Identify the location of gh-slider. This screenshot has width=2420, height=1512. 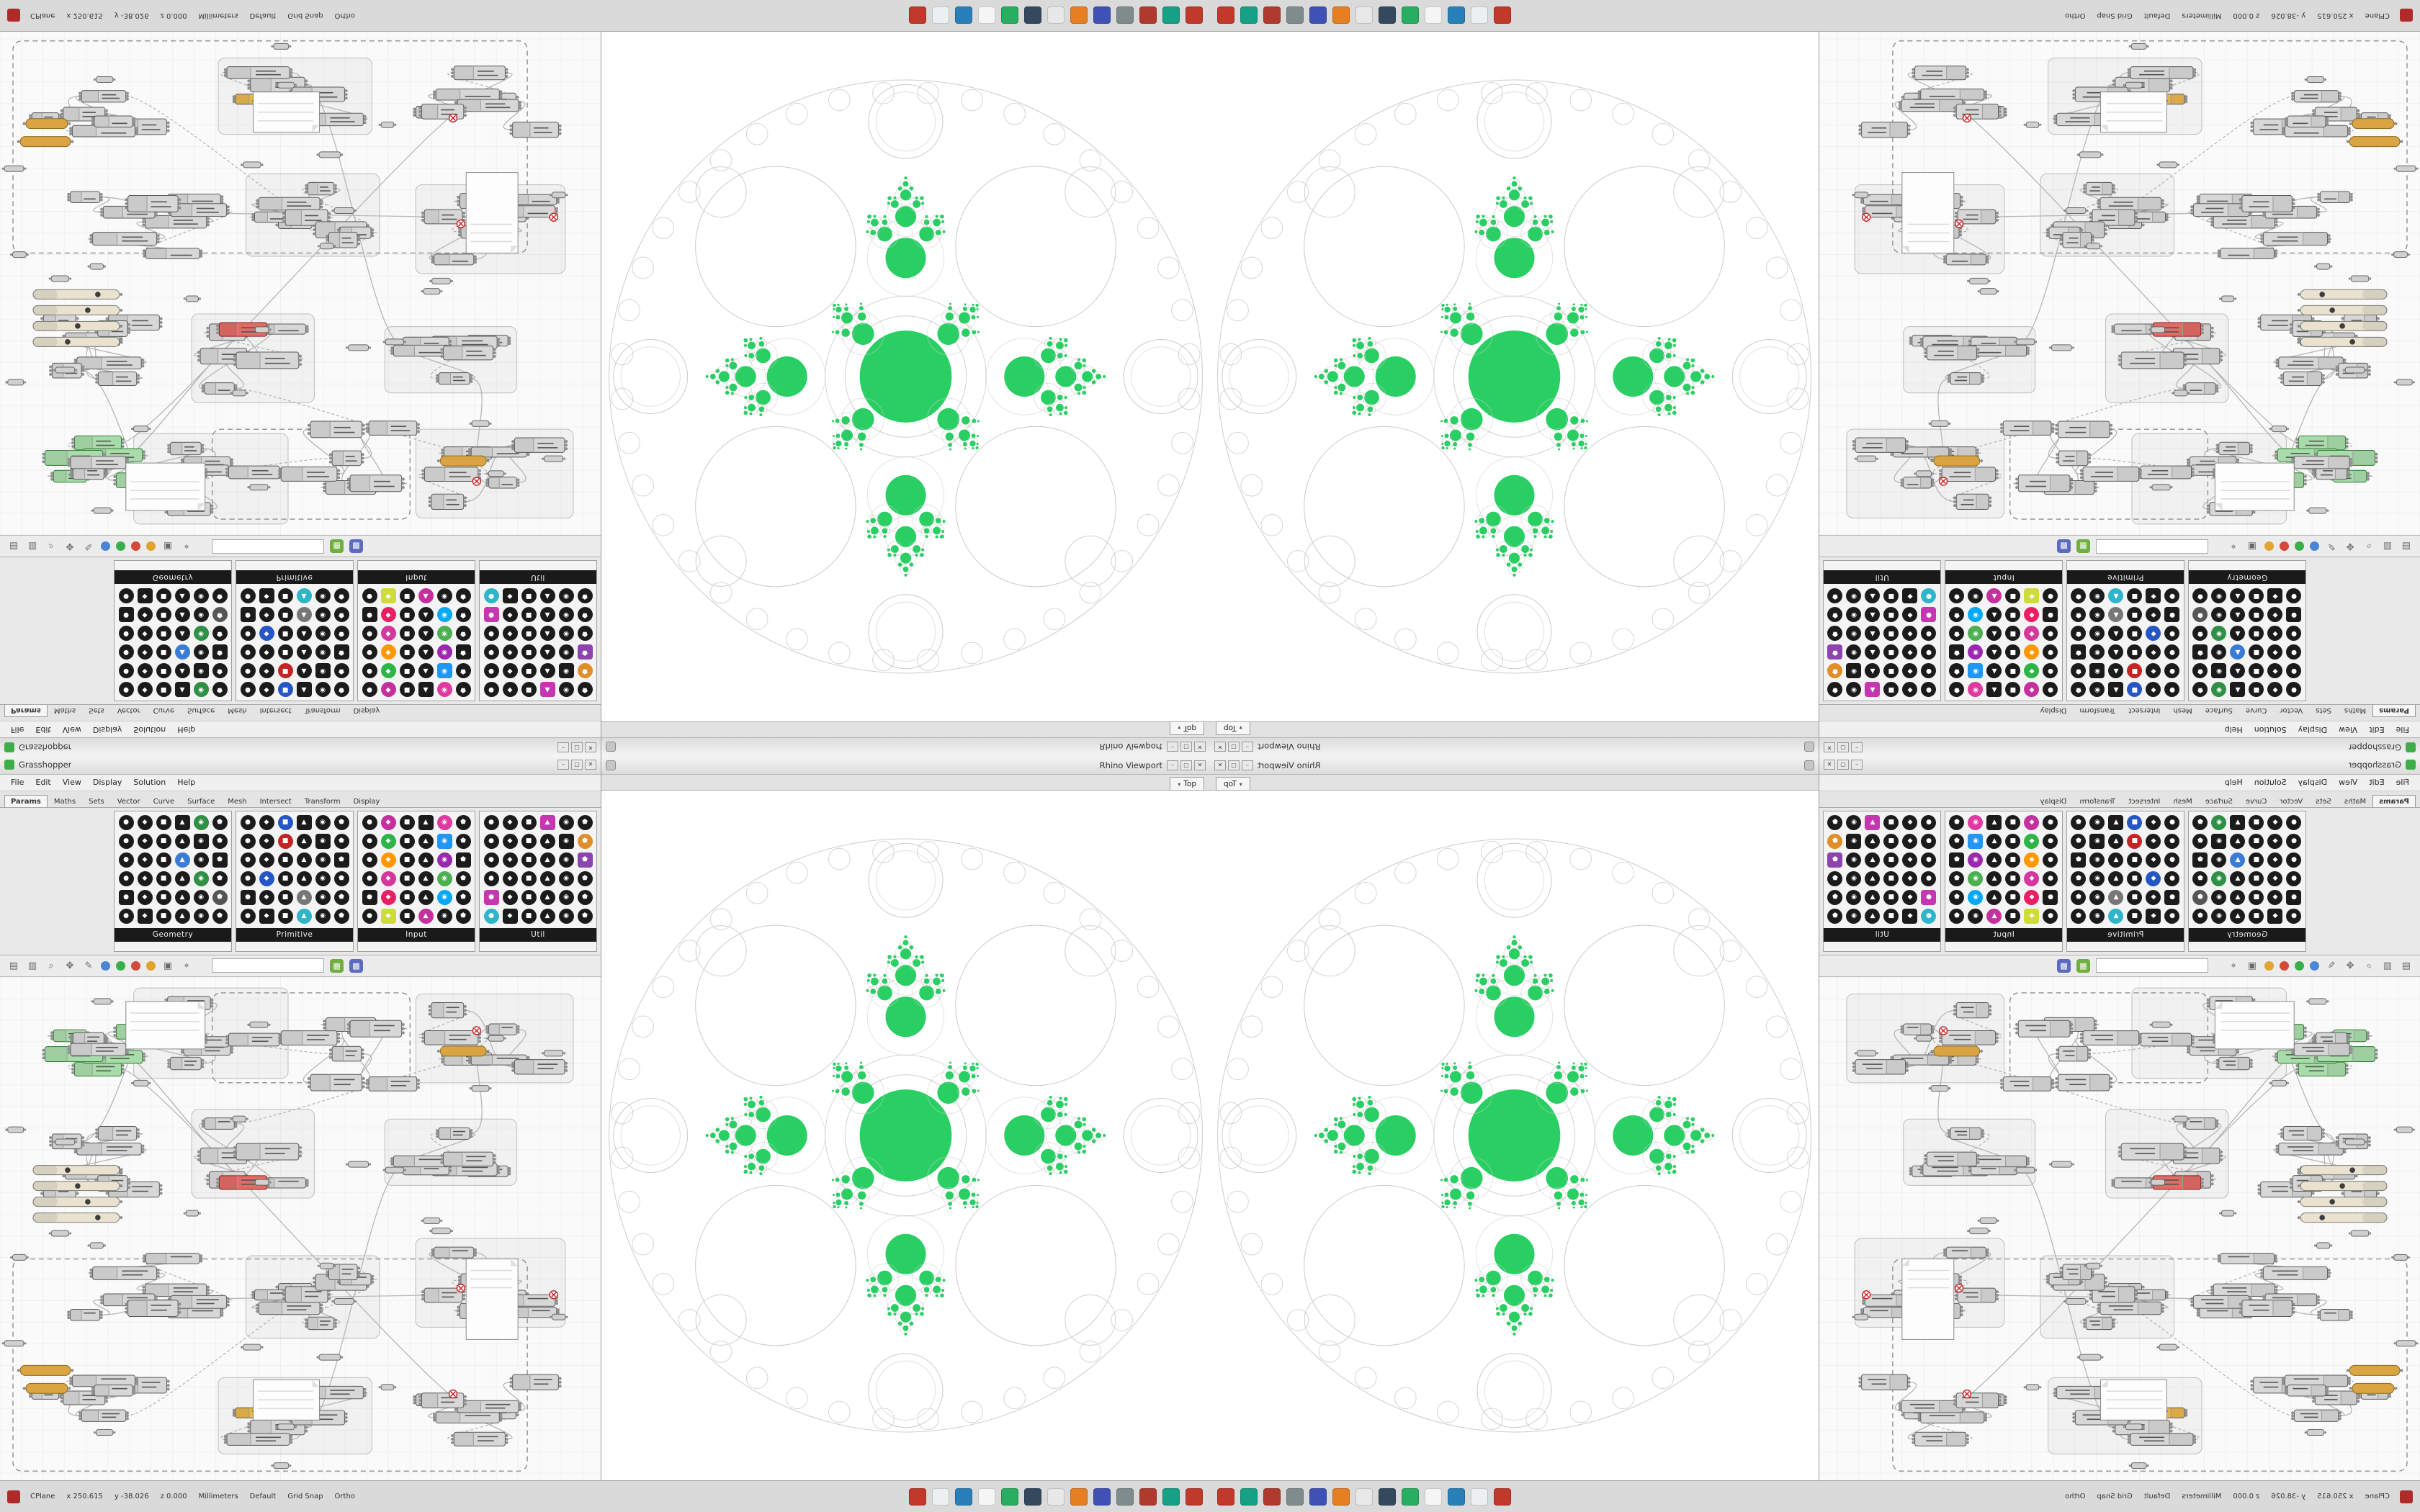
(2342, 294).